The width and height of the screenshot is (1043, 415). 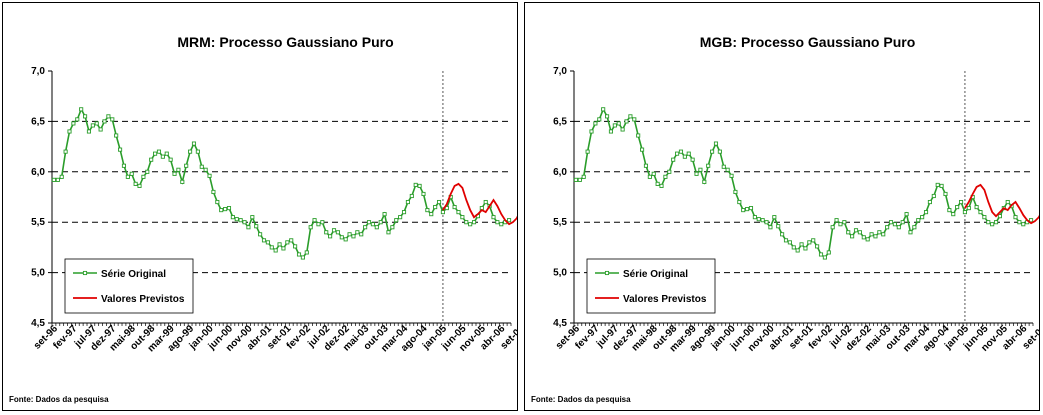 I want to click on y-tick-label: 5,0, so click(x=38, y=273).